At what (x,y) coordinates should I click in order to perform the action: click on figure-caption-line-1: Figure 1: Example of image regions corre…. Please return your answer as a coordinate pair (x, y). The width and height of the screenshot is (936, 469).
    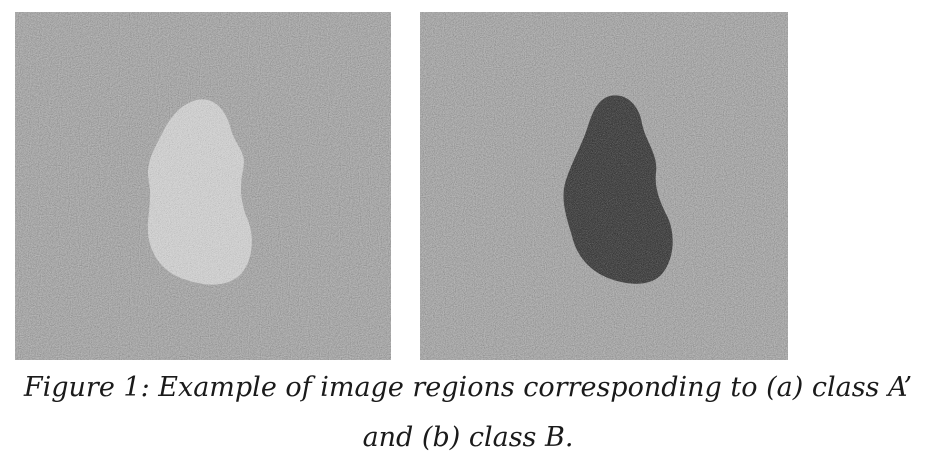
    Looking at the image, I should click on (468, 387).